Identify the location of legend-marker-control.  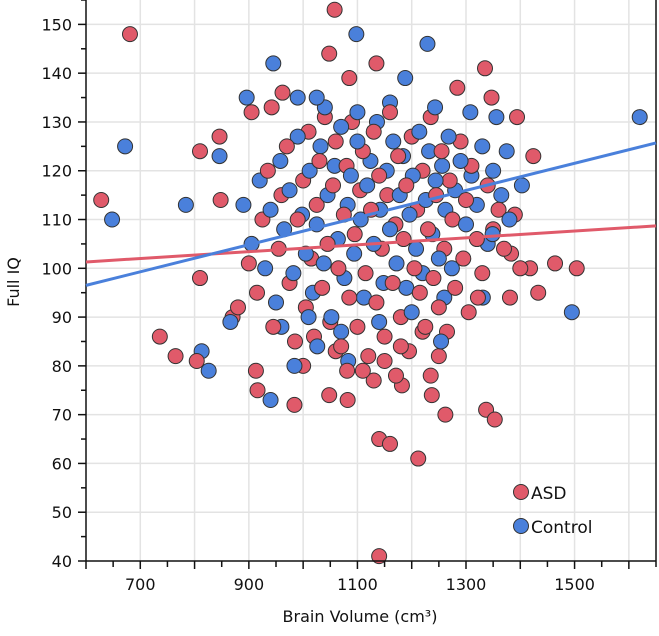
(521, 526).